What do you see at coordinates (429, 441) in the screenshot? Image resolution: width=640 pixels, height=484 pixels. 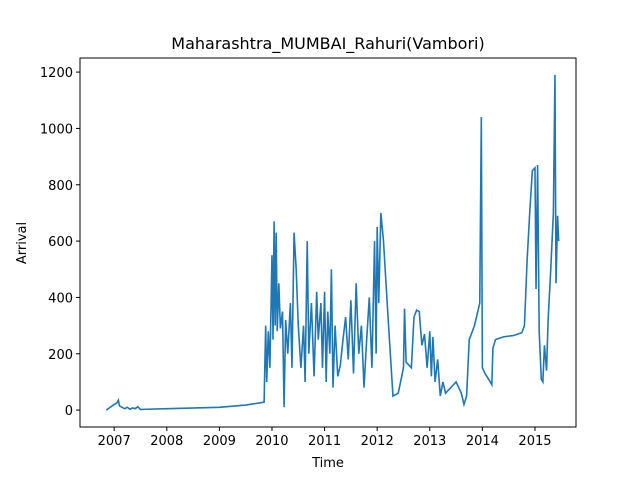 I see `x-tick-label: 2013` at bounding box center [429, 441].